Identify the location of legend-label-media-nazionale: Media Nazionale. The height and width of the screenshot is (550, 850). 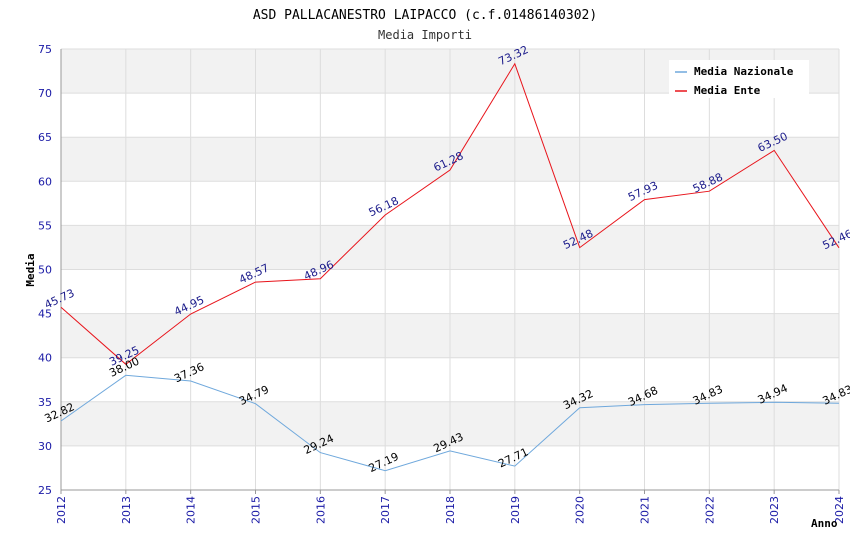
(744, 71).